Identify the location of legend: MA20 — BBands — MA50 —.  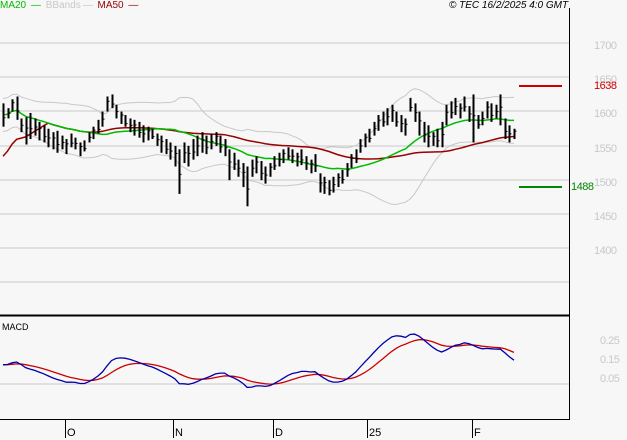
(70, 6).